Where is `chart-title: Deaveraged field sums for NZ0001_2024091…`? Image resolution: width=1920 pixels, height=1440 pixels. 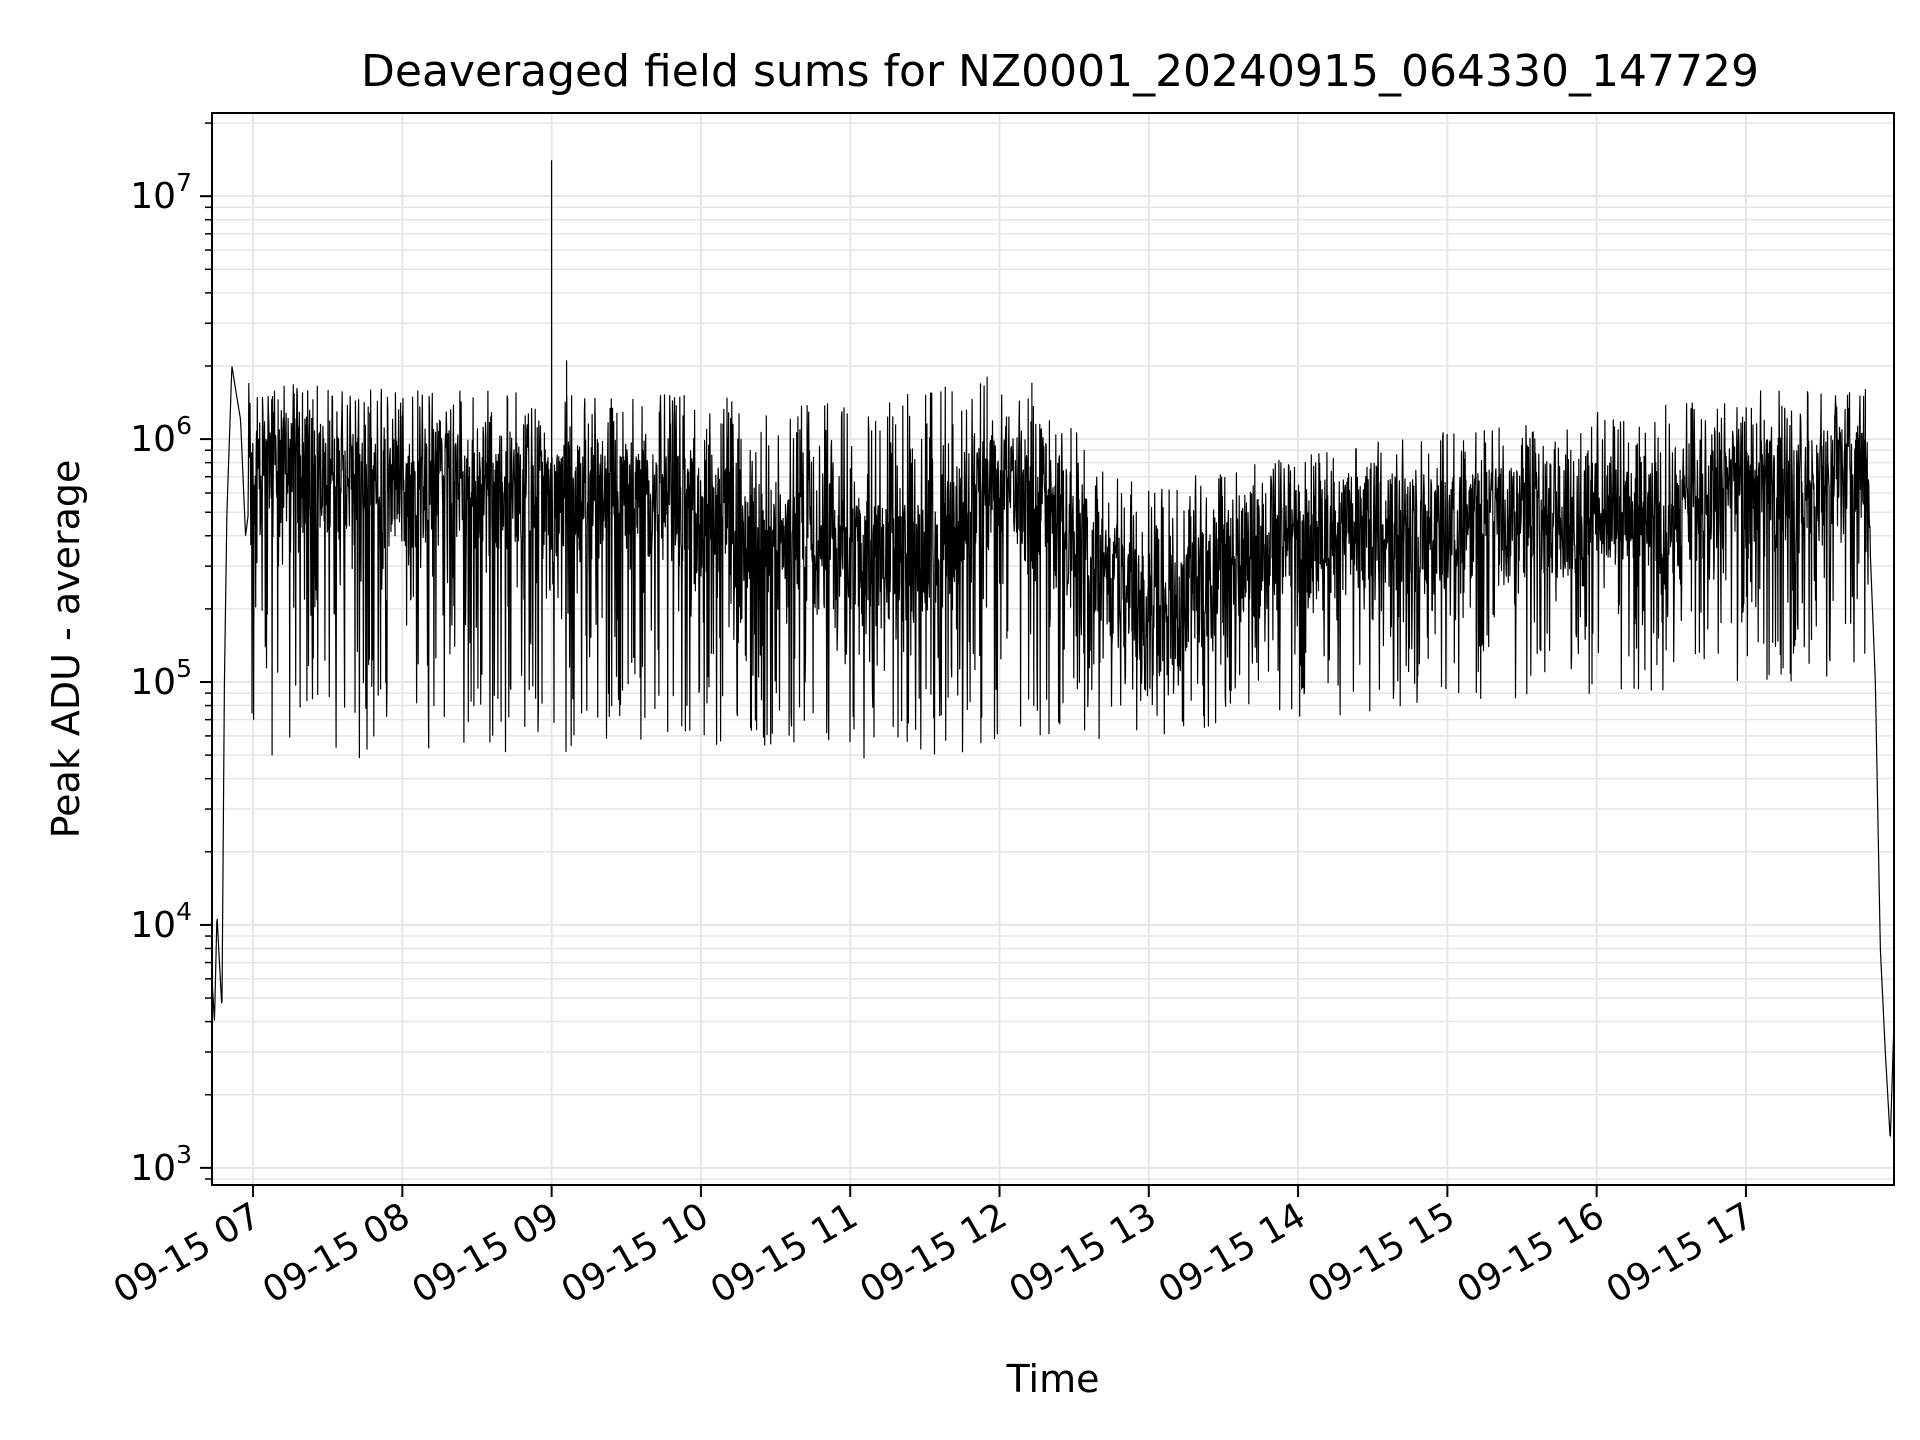 chart-title: Deaveraged field sums for NZ0001_2024091… is located at coordinates (1060, 71).